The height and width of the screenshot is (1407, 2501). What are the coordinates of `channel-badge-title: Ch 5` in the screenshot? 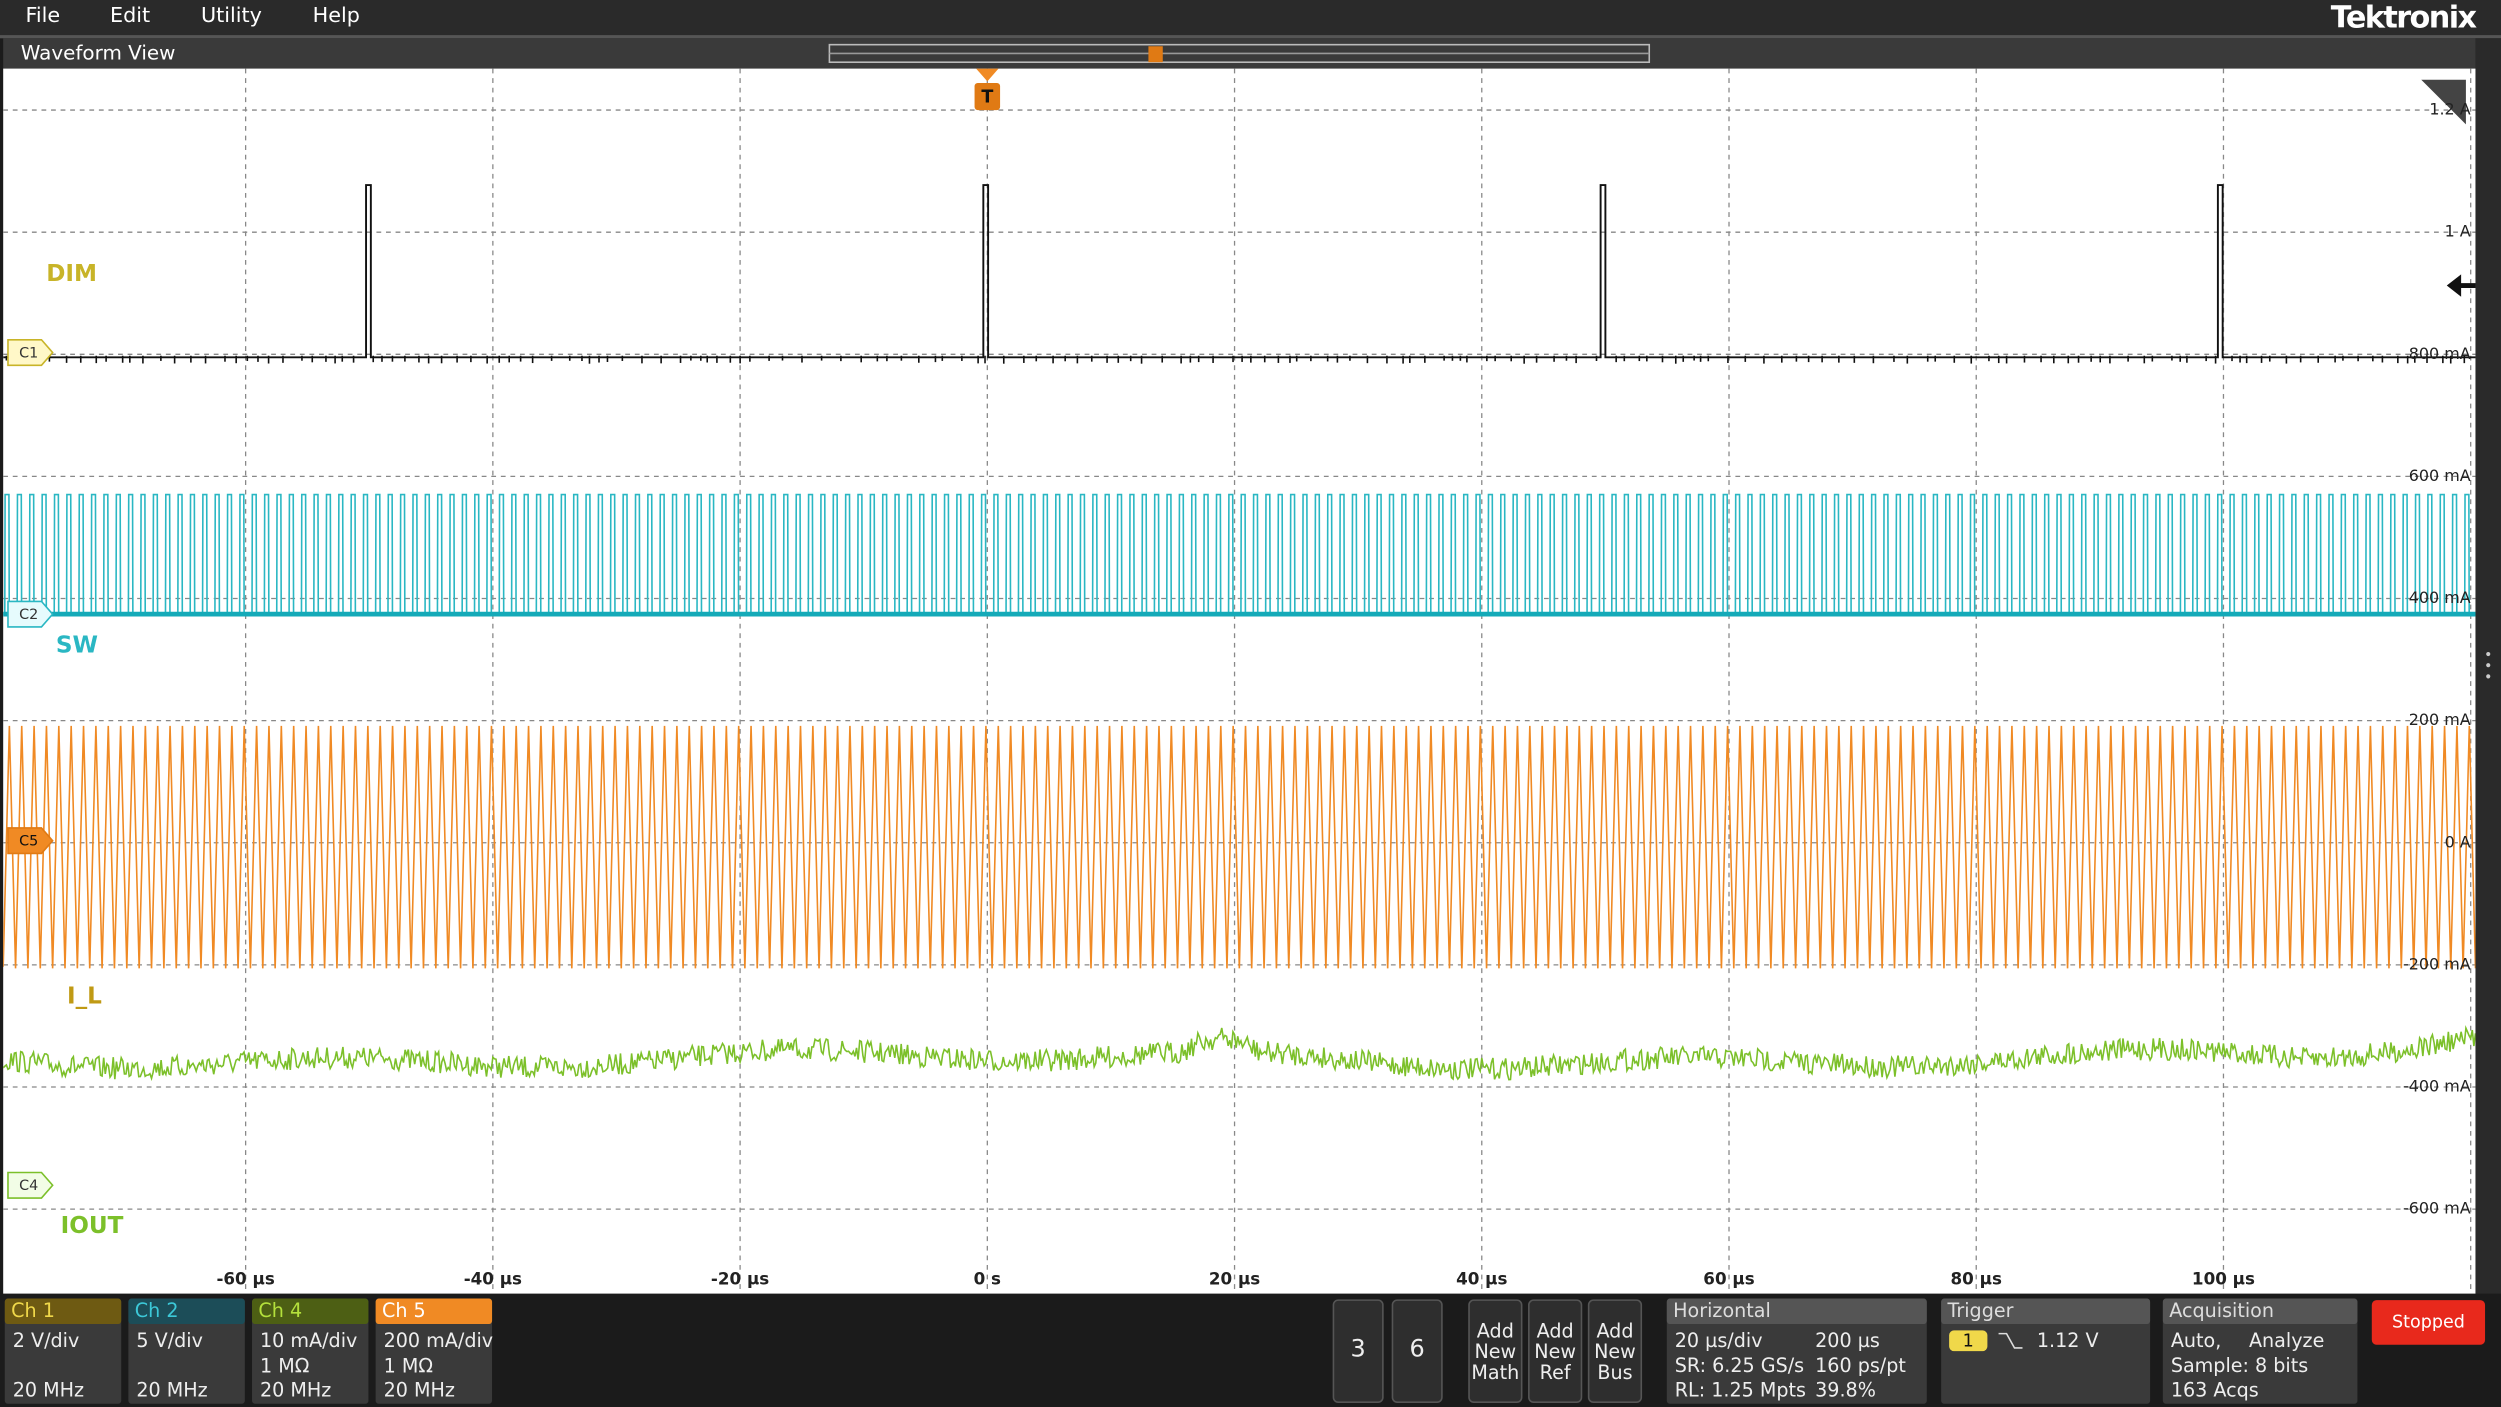 It's located at (404, 1310).